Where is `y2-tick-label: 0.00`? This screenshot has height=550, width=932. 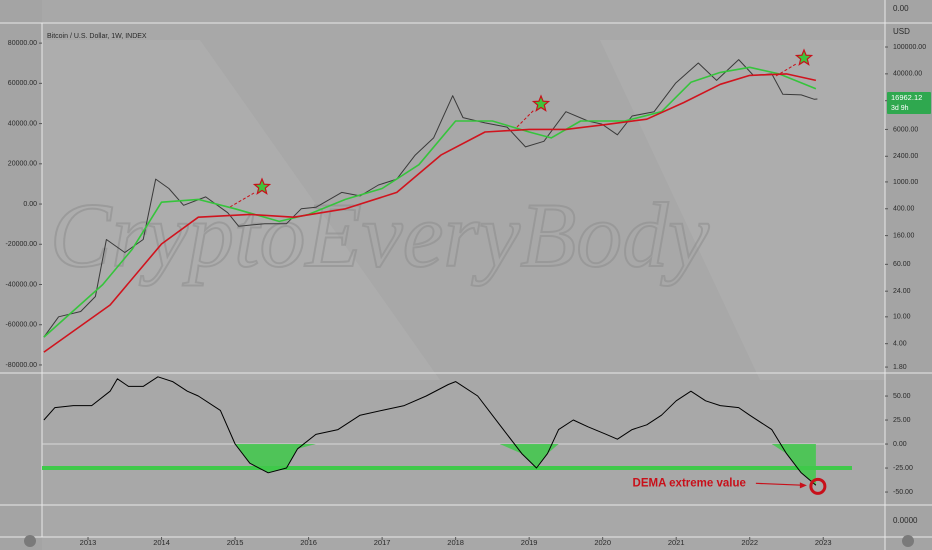 y2-tick-label: 0.00 is located at coordinates (30, 204).